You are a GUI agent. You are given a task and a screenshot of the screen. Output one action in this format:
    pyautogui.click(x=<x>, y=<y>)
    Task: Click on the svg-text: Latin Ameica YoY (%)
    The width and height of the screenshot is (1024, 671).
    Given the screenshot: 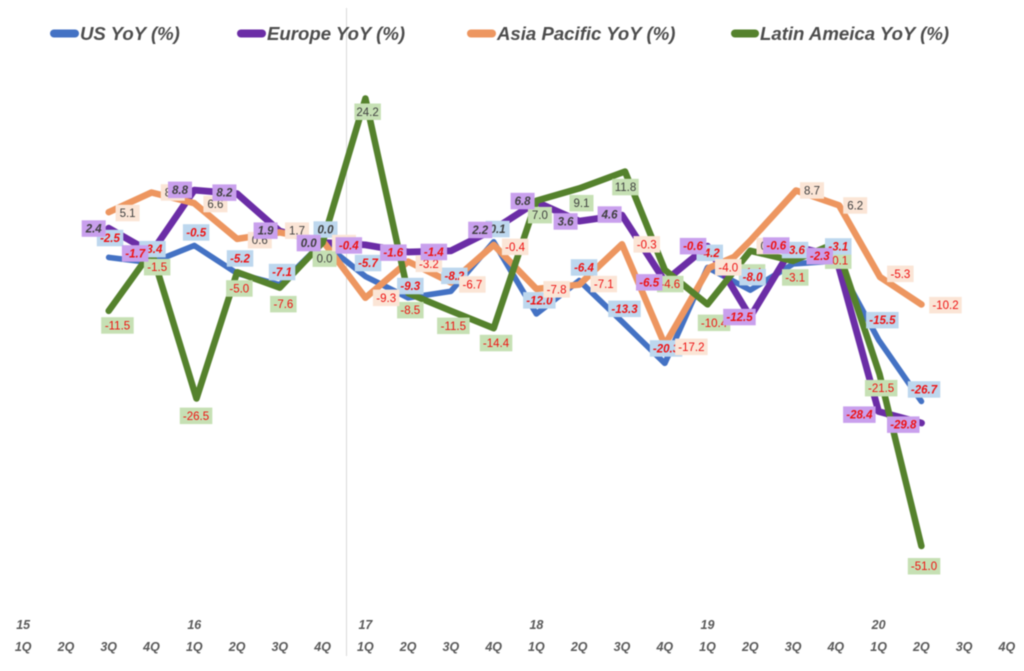 What is the action you would take?
    pyautogui.click(x=854, y=33)
    